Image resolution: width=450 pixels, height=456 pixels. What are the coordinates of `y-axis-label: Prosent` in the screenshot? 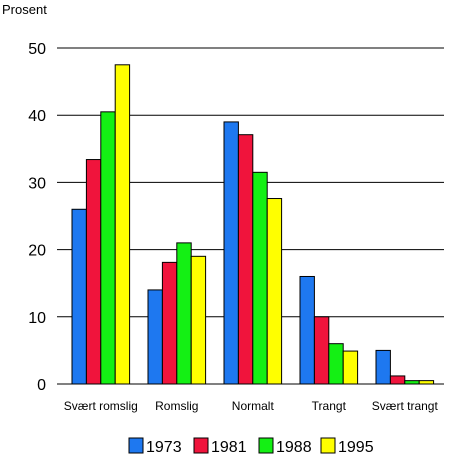 It's located at (24, 9).